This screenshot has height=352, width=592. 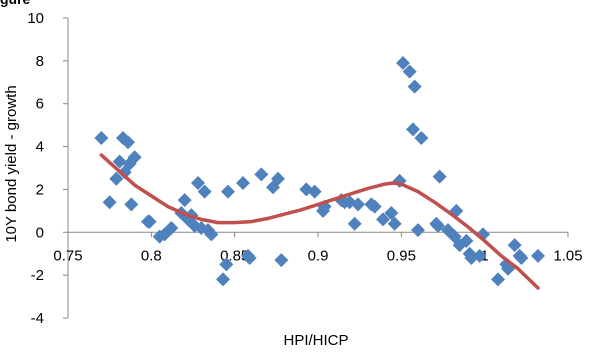 I want to click on x-tick-label: 0.9, so click(x=318, y=255).